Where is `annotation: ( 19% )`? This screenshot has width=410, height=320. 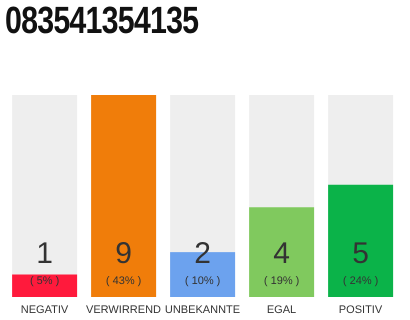
annotation: ( 19% ) is located at coordinates (282, 281).